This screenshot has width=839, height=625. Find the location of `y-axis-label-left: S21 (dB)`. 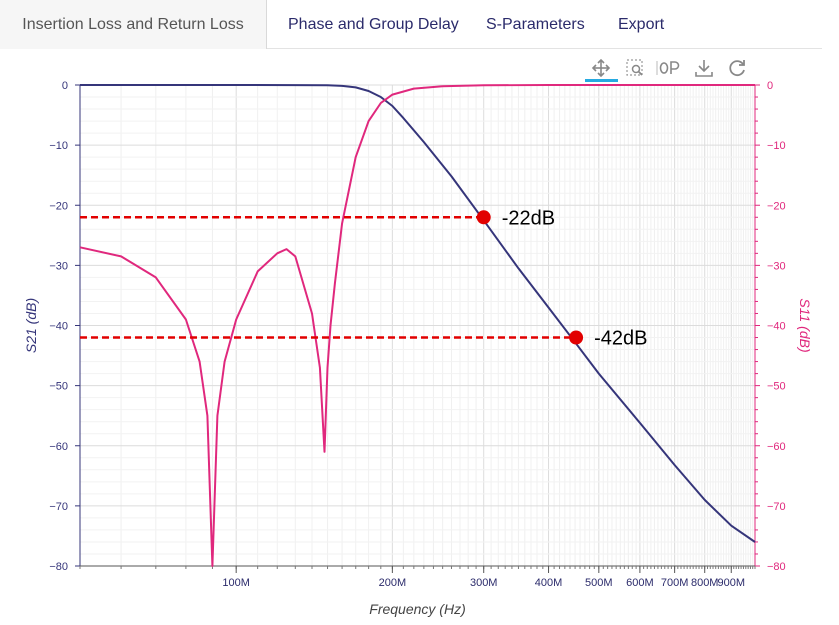

y-axis-label-left: S21 (dB) is located at coordinates (31, 325).